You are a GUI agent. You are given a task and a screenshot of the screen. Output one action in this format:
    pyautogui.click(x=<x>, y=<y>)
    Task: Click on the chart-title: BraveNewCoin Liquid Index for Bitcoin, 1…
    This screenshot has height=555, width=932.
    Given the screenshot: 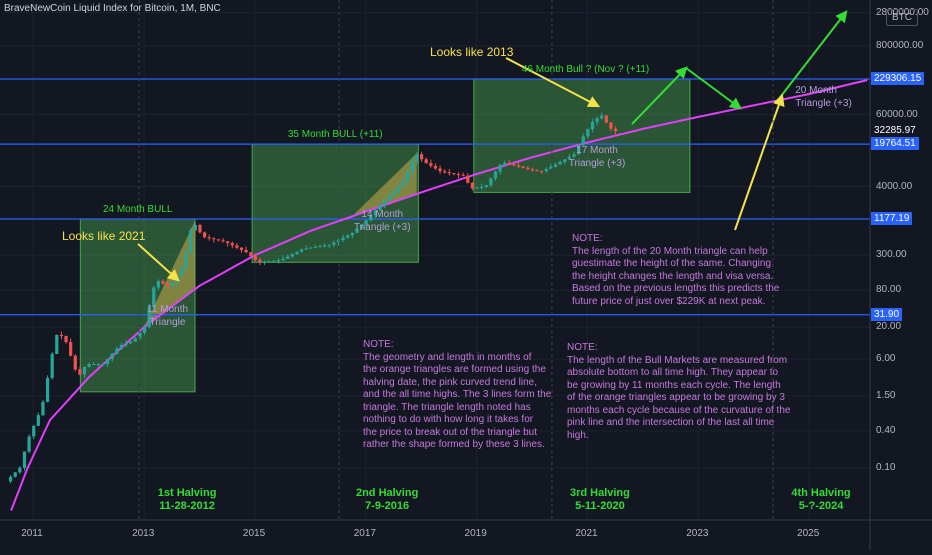 What is the action you would take?
    pyautogui.click(x=112, y=8)
    